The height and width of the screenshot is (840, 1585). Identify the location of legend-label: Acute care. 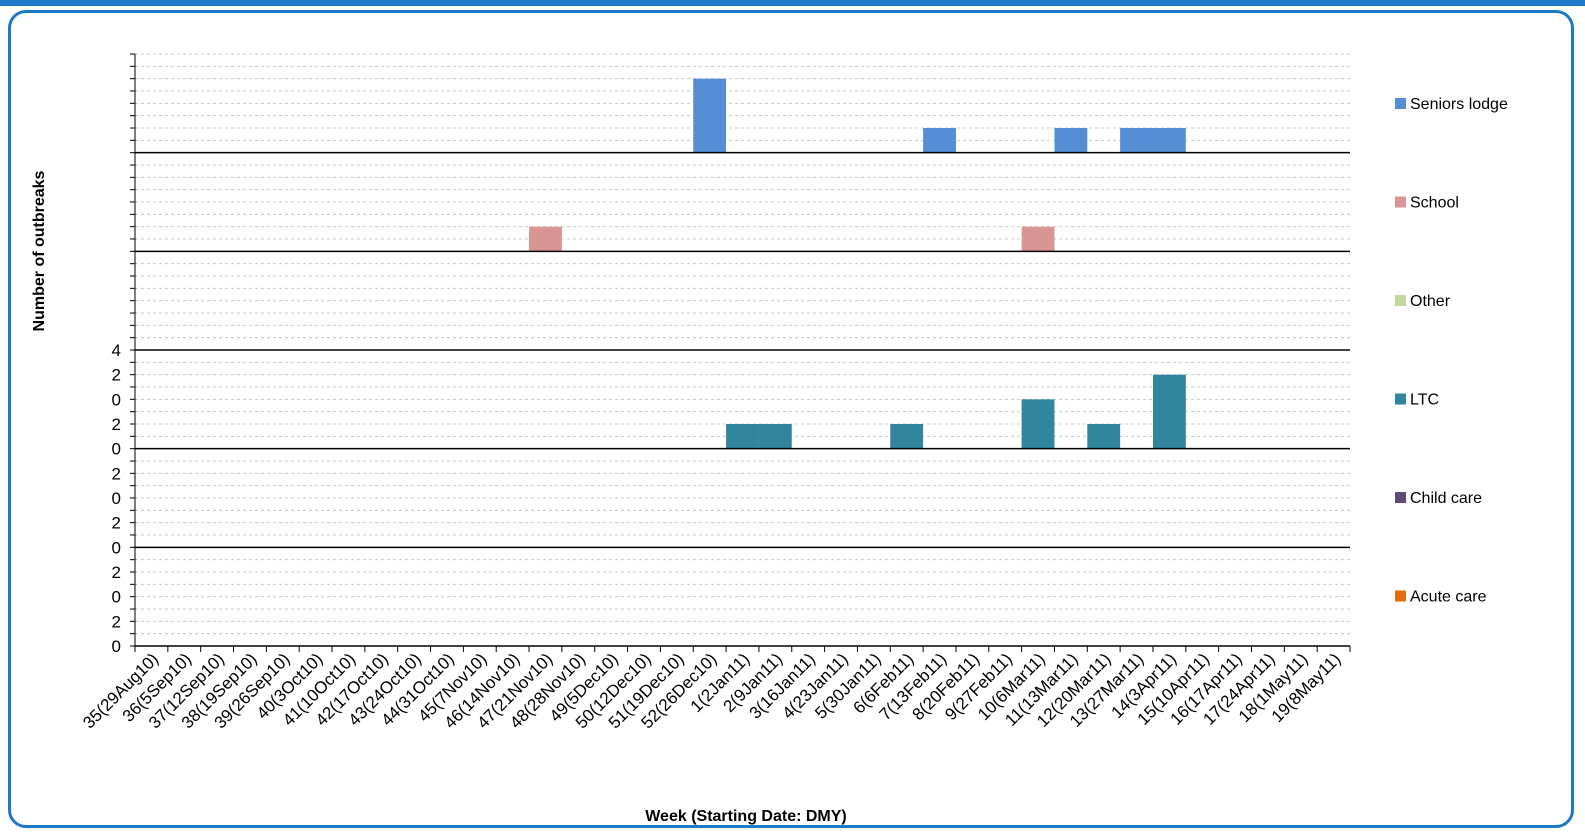
(1448, 597).